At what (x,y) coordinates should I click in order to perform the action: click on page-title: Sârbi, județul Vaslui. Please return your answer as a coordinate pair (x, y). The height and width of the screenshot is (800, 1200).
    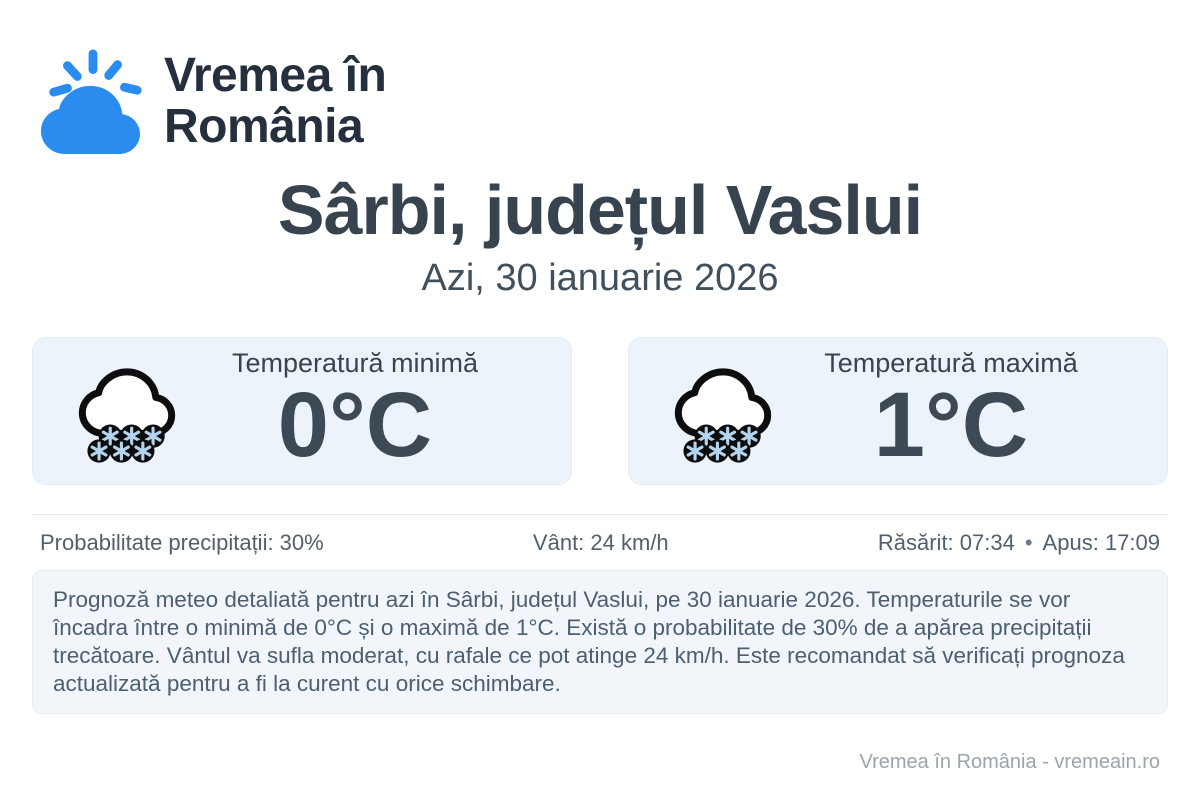
    Looking at the image, I should click on (600, 210).